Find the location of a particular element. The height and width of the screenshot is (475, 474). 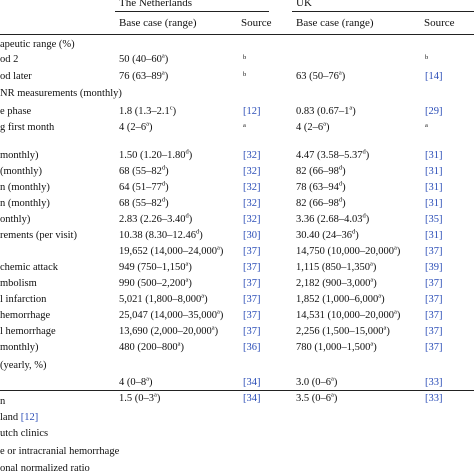

value-text: 1.5 (0–3 is located at coordinates (136, 398).